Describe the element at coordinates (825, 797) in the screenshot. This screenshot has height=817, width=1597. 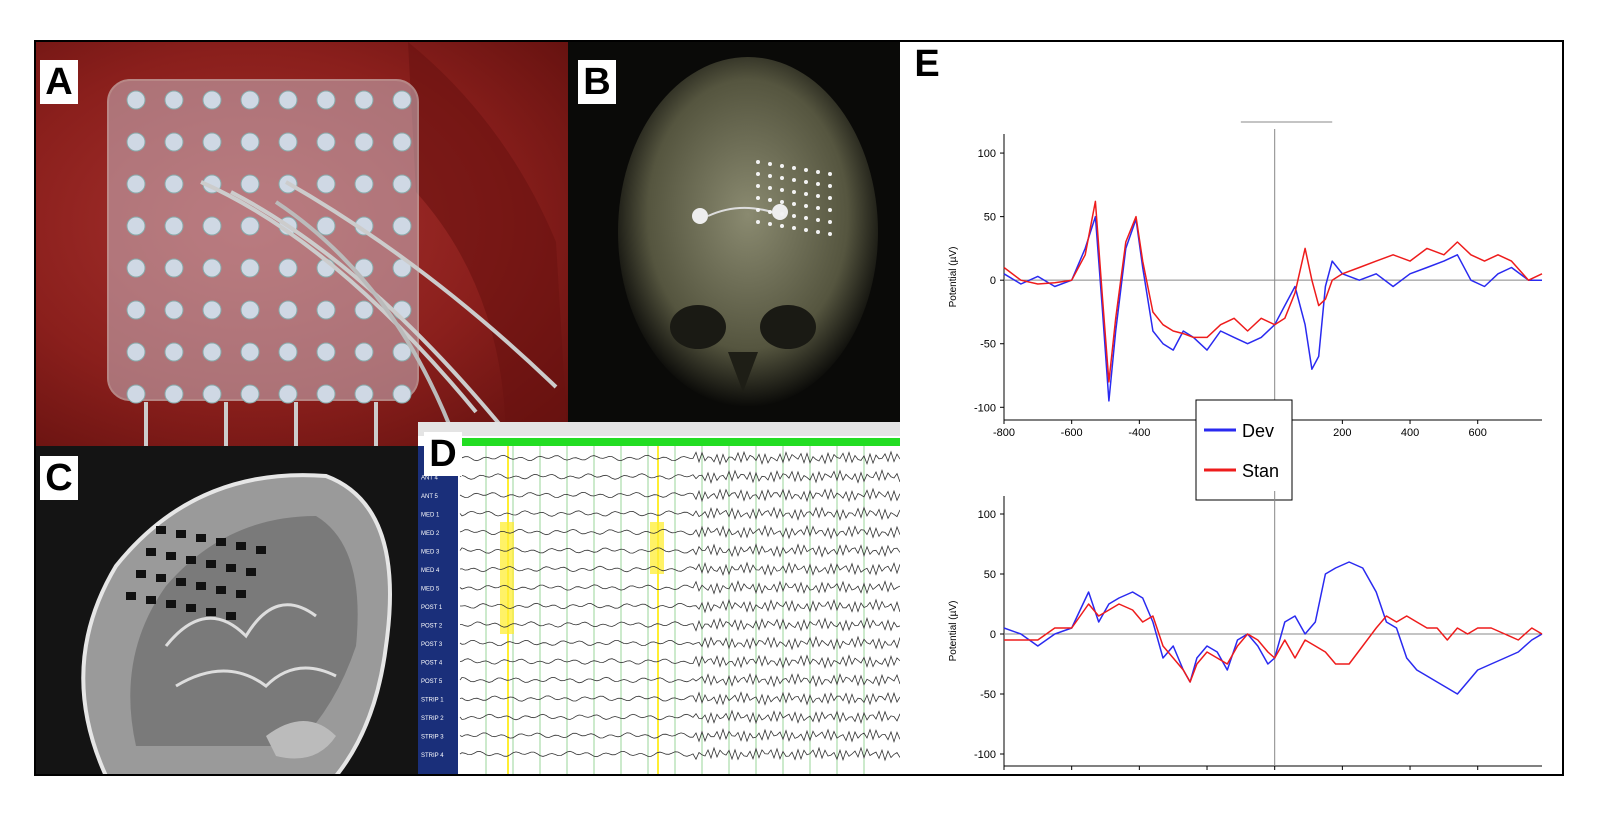
I see `figure-caption-cropped` at that location.